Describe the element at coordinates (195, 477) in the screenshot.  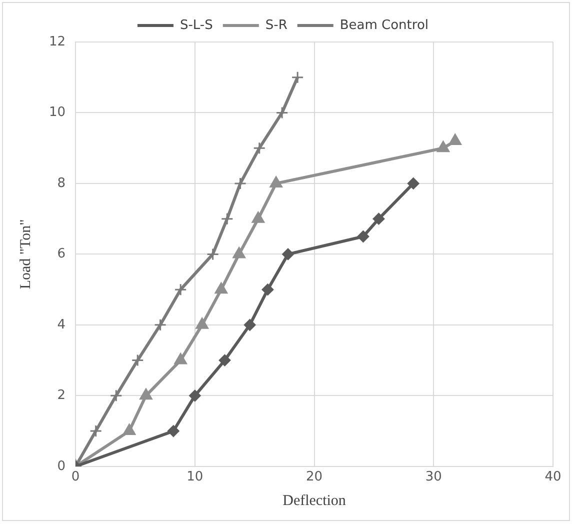
I see `x-tick-label: 10` at that location.